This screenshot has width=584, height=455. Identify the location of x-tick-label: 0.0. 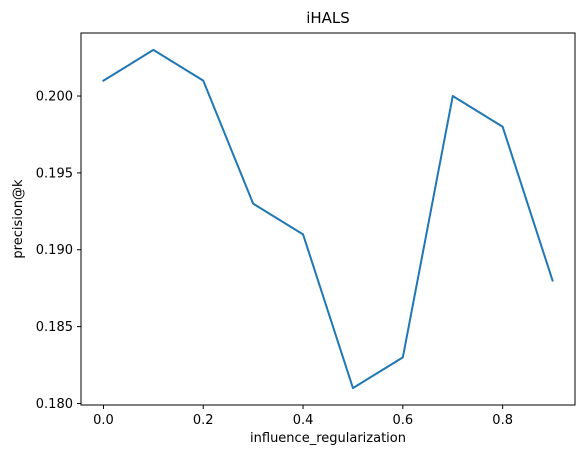
(103, 420).